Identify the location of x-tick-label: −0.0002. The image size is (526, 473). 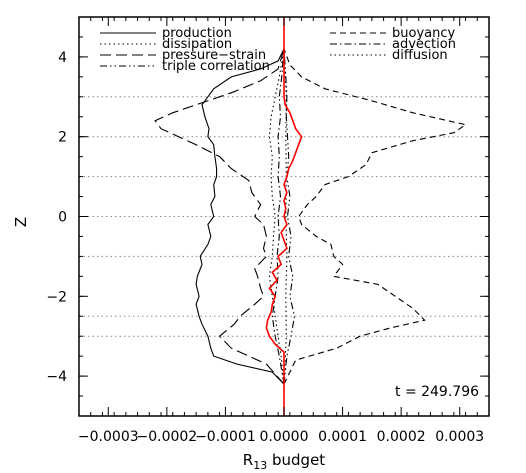
(166, 437).